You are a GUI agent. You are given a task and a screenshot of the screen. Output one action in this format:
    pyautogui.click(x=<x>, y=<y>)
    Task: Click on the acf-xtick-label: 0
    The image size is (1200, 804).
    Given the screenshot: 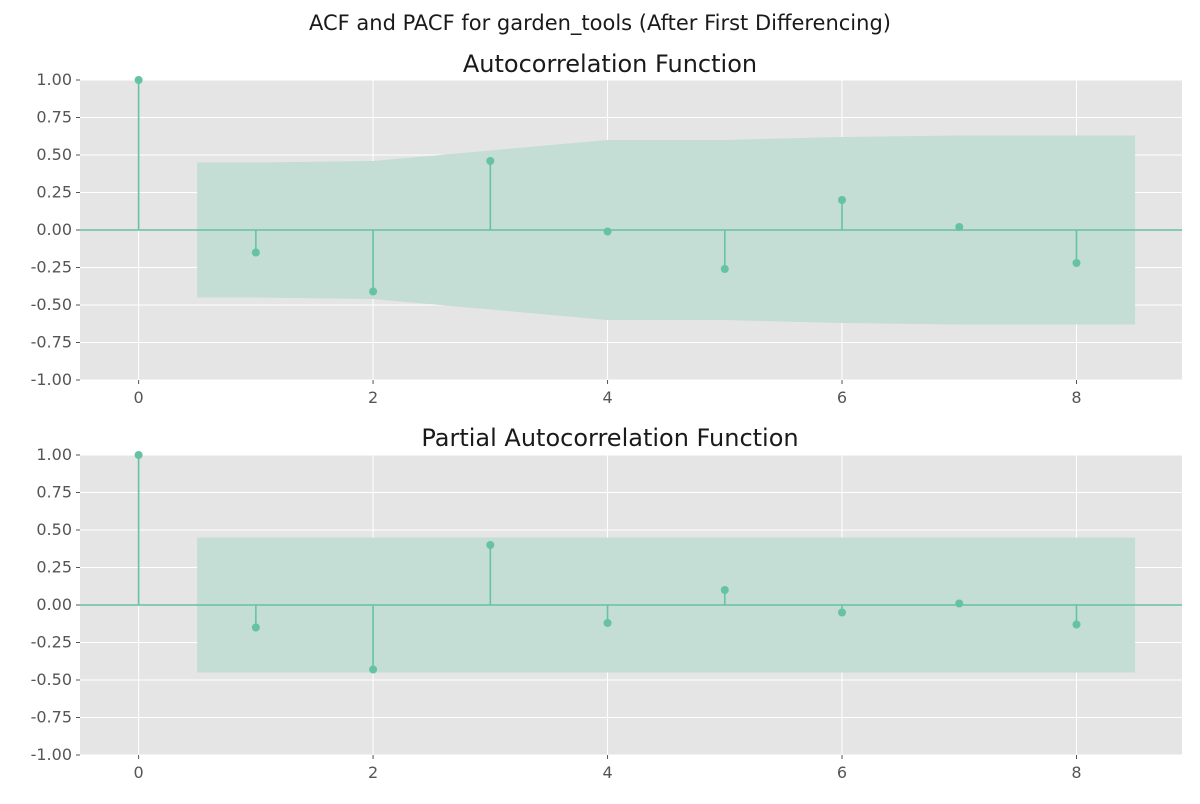 What is the action you would take?
    pyautogui.click(x=139, y=397)
    